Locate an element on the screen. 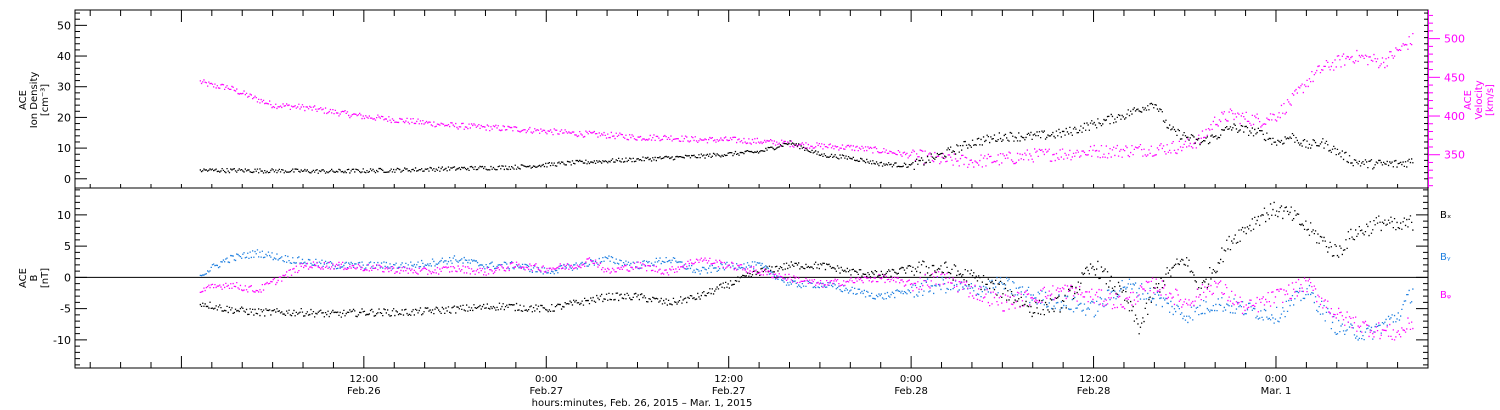 The width and height of the screenshot is (1500, 410). y-left-tick-label: 10 is located at coordinates (64, 148).